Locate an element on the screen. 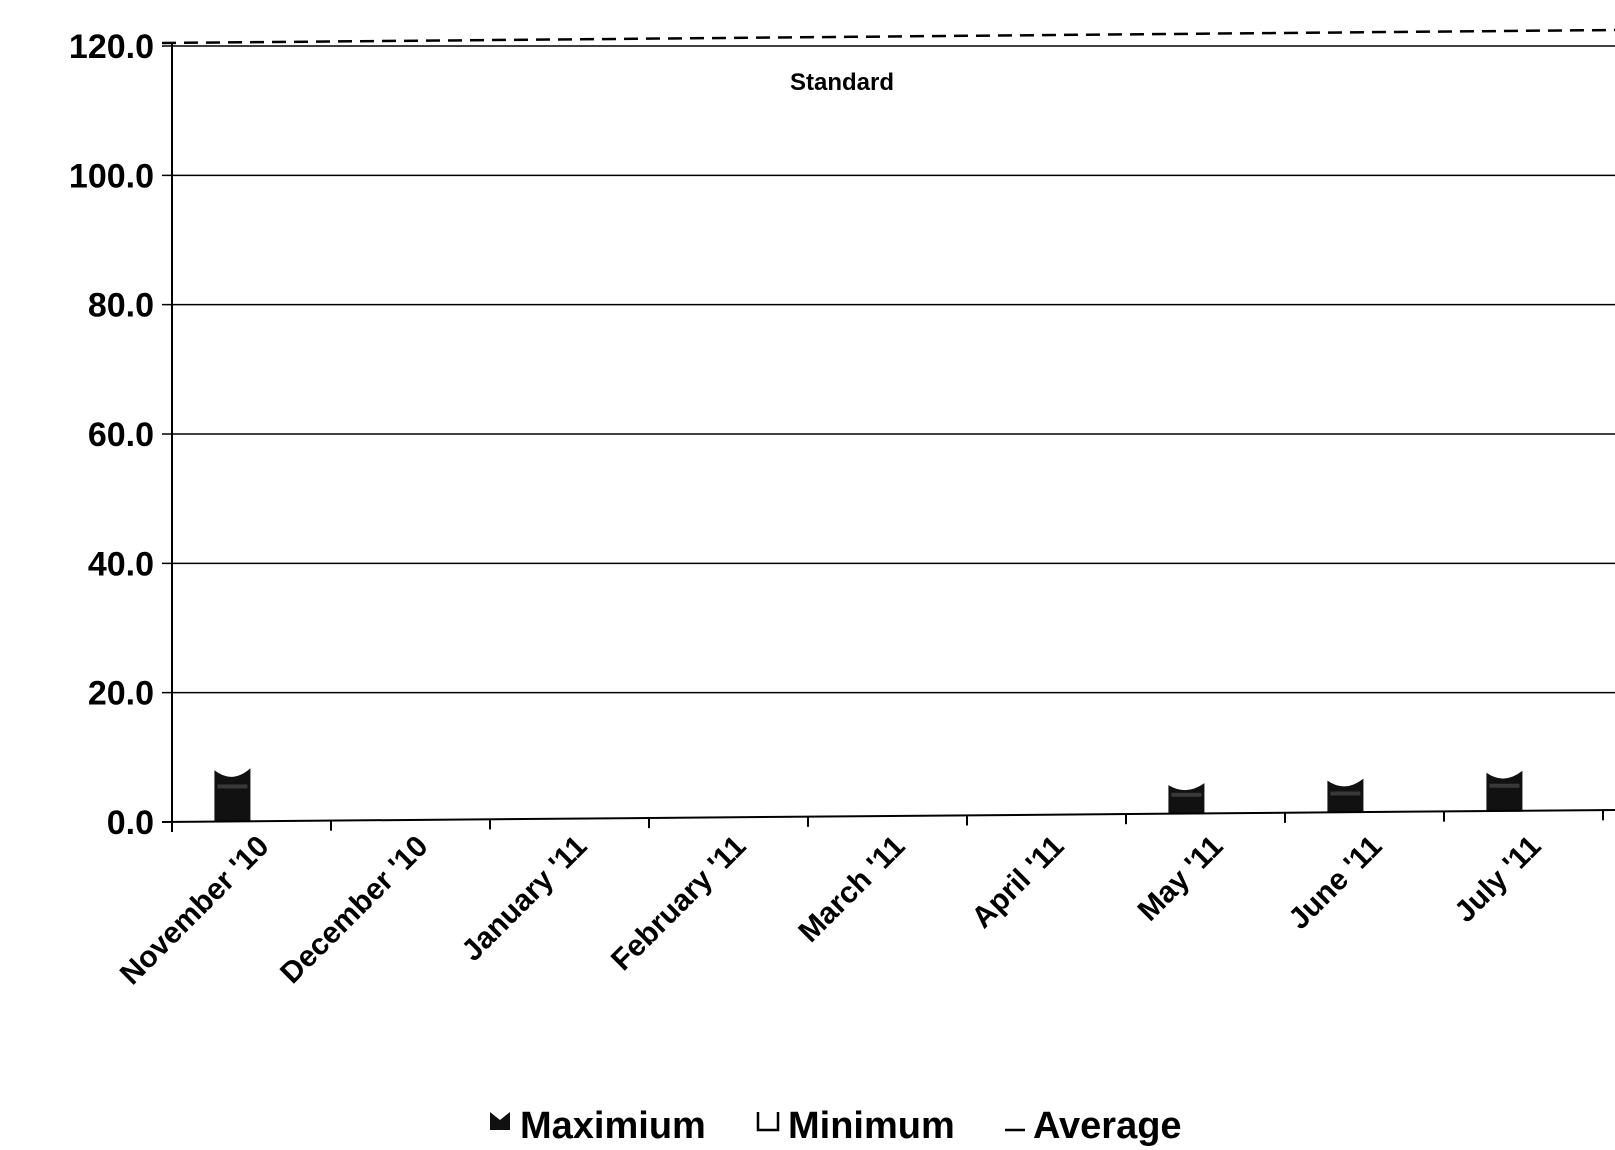 The height and width of the screenshot is (1150, 1615). y-tick-label: 100.0 is located at coordinates (111, 176).